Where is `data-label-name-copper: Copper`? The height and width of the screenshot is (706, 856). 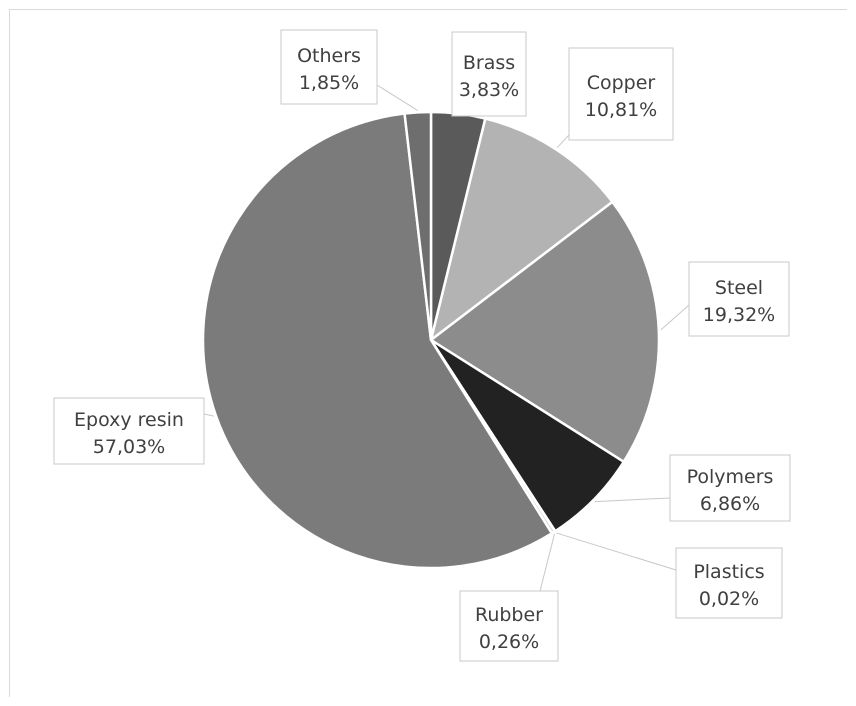
data-label-name-copper: Copper is located at coordinates (621, 83).